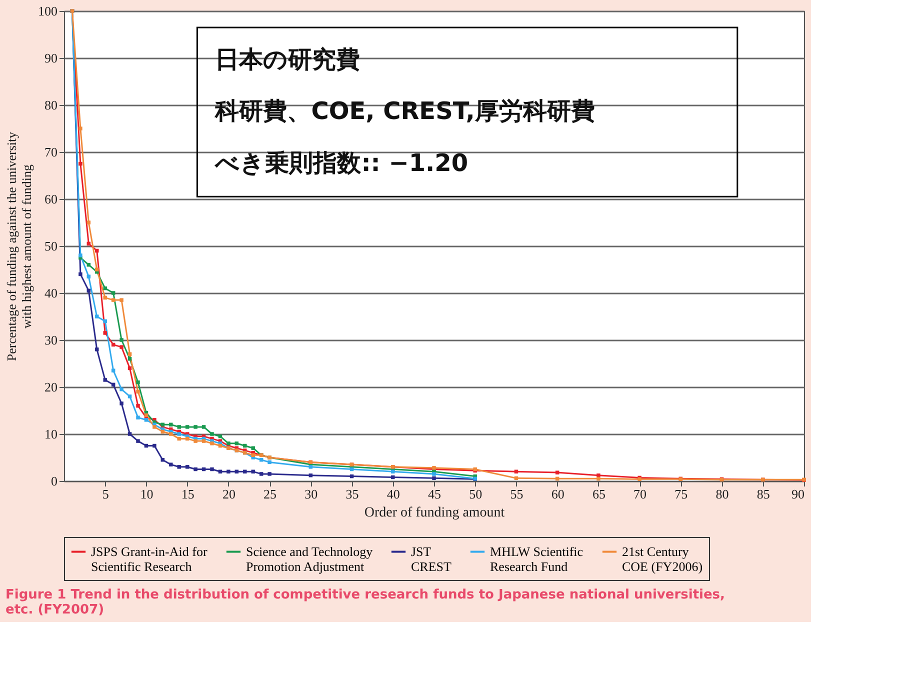 Image resolution: width=900 pixels, height=697 pixels. What do you see at coordinates (537, 559) in the screenshot?
I see `legend-label: MHLW Scientific Research Fund` at bounding box center [537, 559].